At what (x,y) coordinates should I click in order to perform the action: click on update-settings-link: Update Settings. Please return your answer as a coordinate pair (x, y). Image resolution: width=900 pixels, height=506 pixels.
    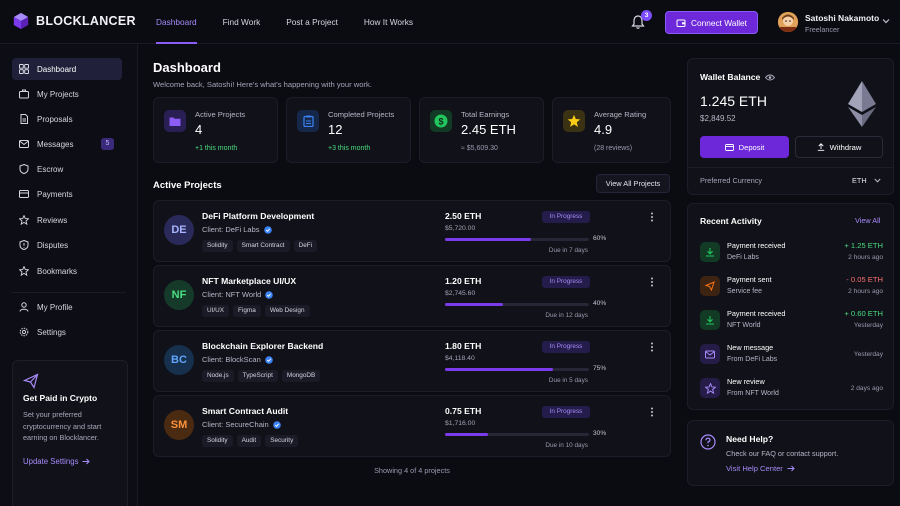
    Looking at the image, I should click on (57, 461).